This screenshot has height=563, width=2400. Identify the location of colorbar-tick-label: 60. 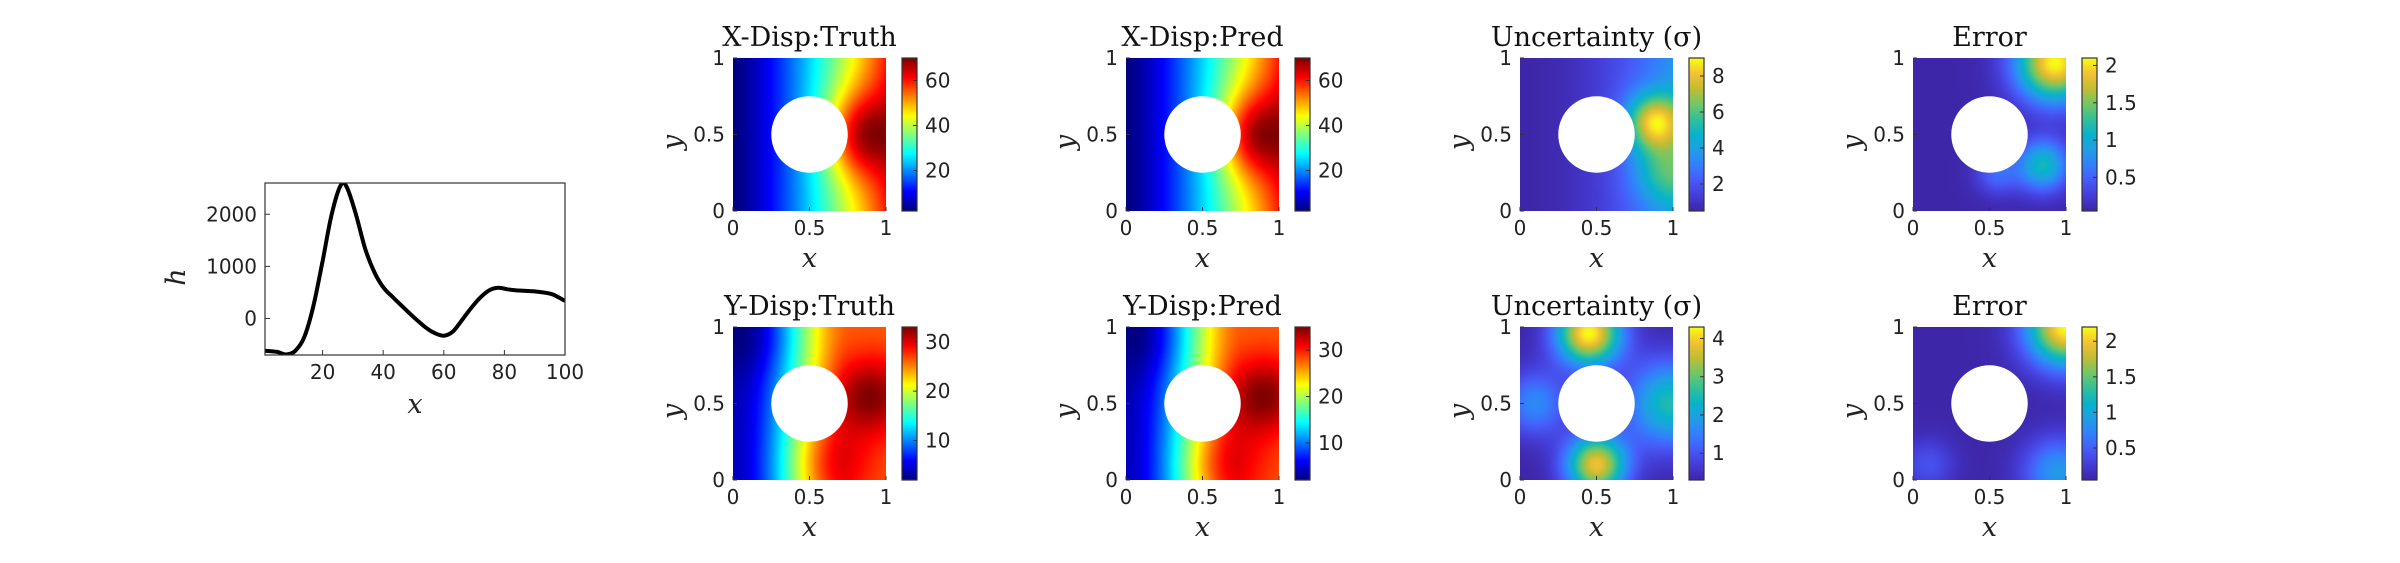
(937, 81).